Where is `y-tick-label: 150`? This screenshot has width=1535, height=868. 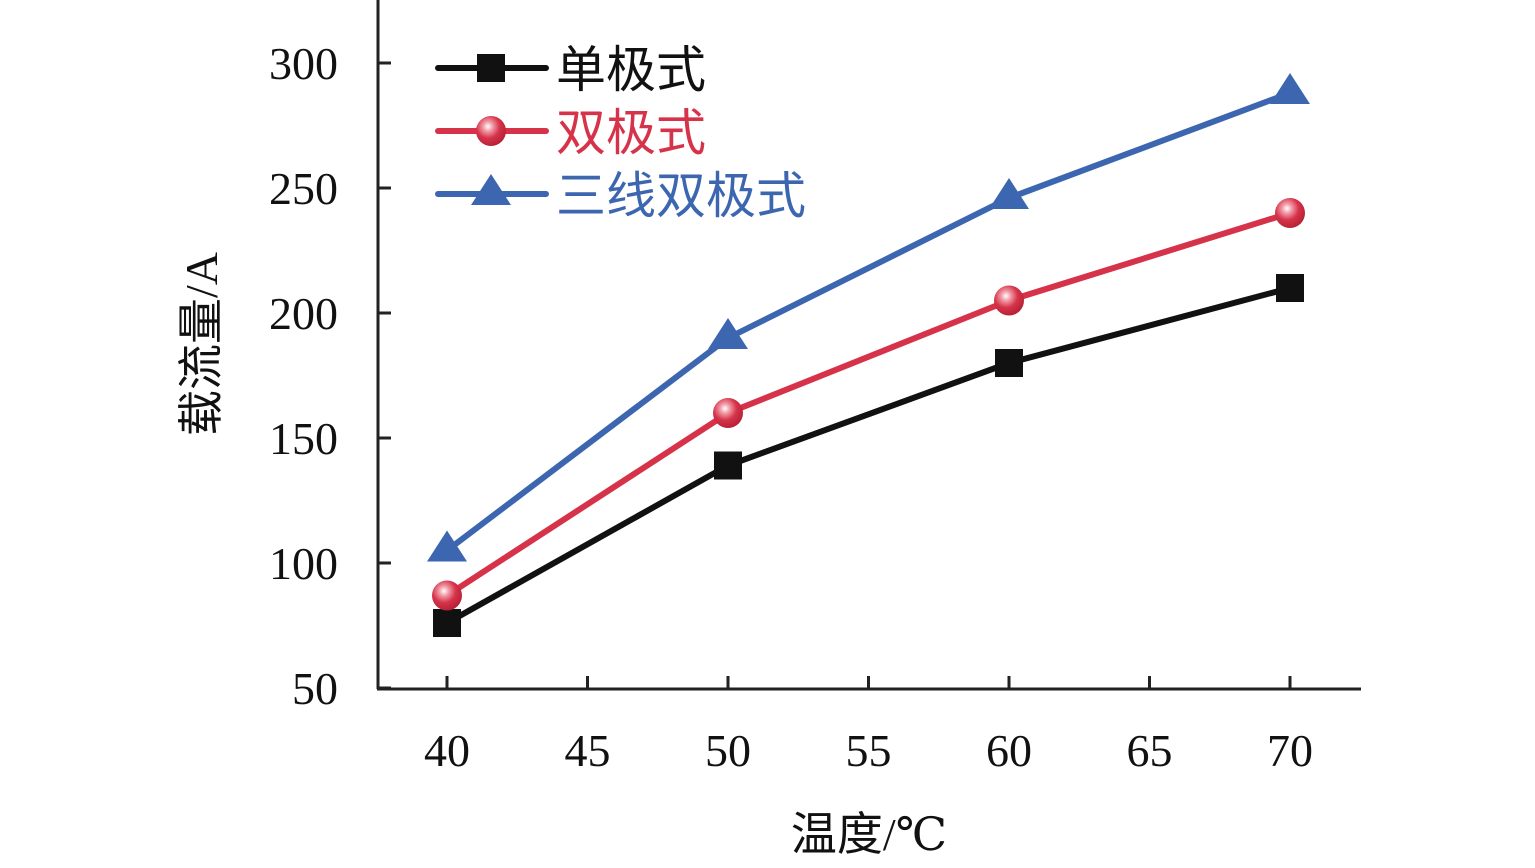 y-tick-label: 150 is located at coordinates (303, 438).